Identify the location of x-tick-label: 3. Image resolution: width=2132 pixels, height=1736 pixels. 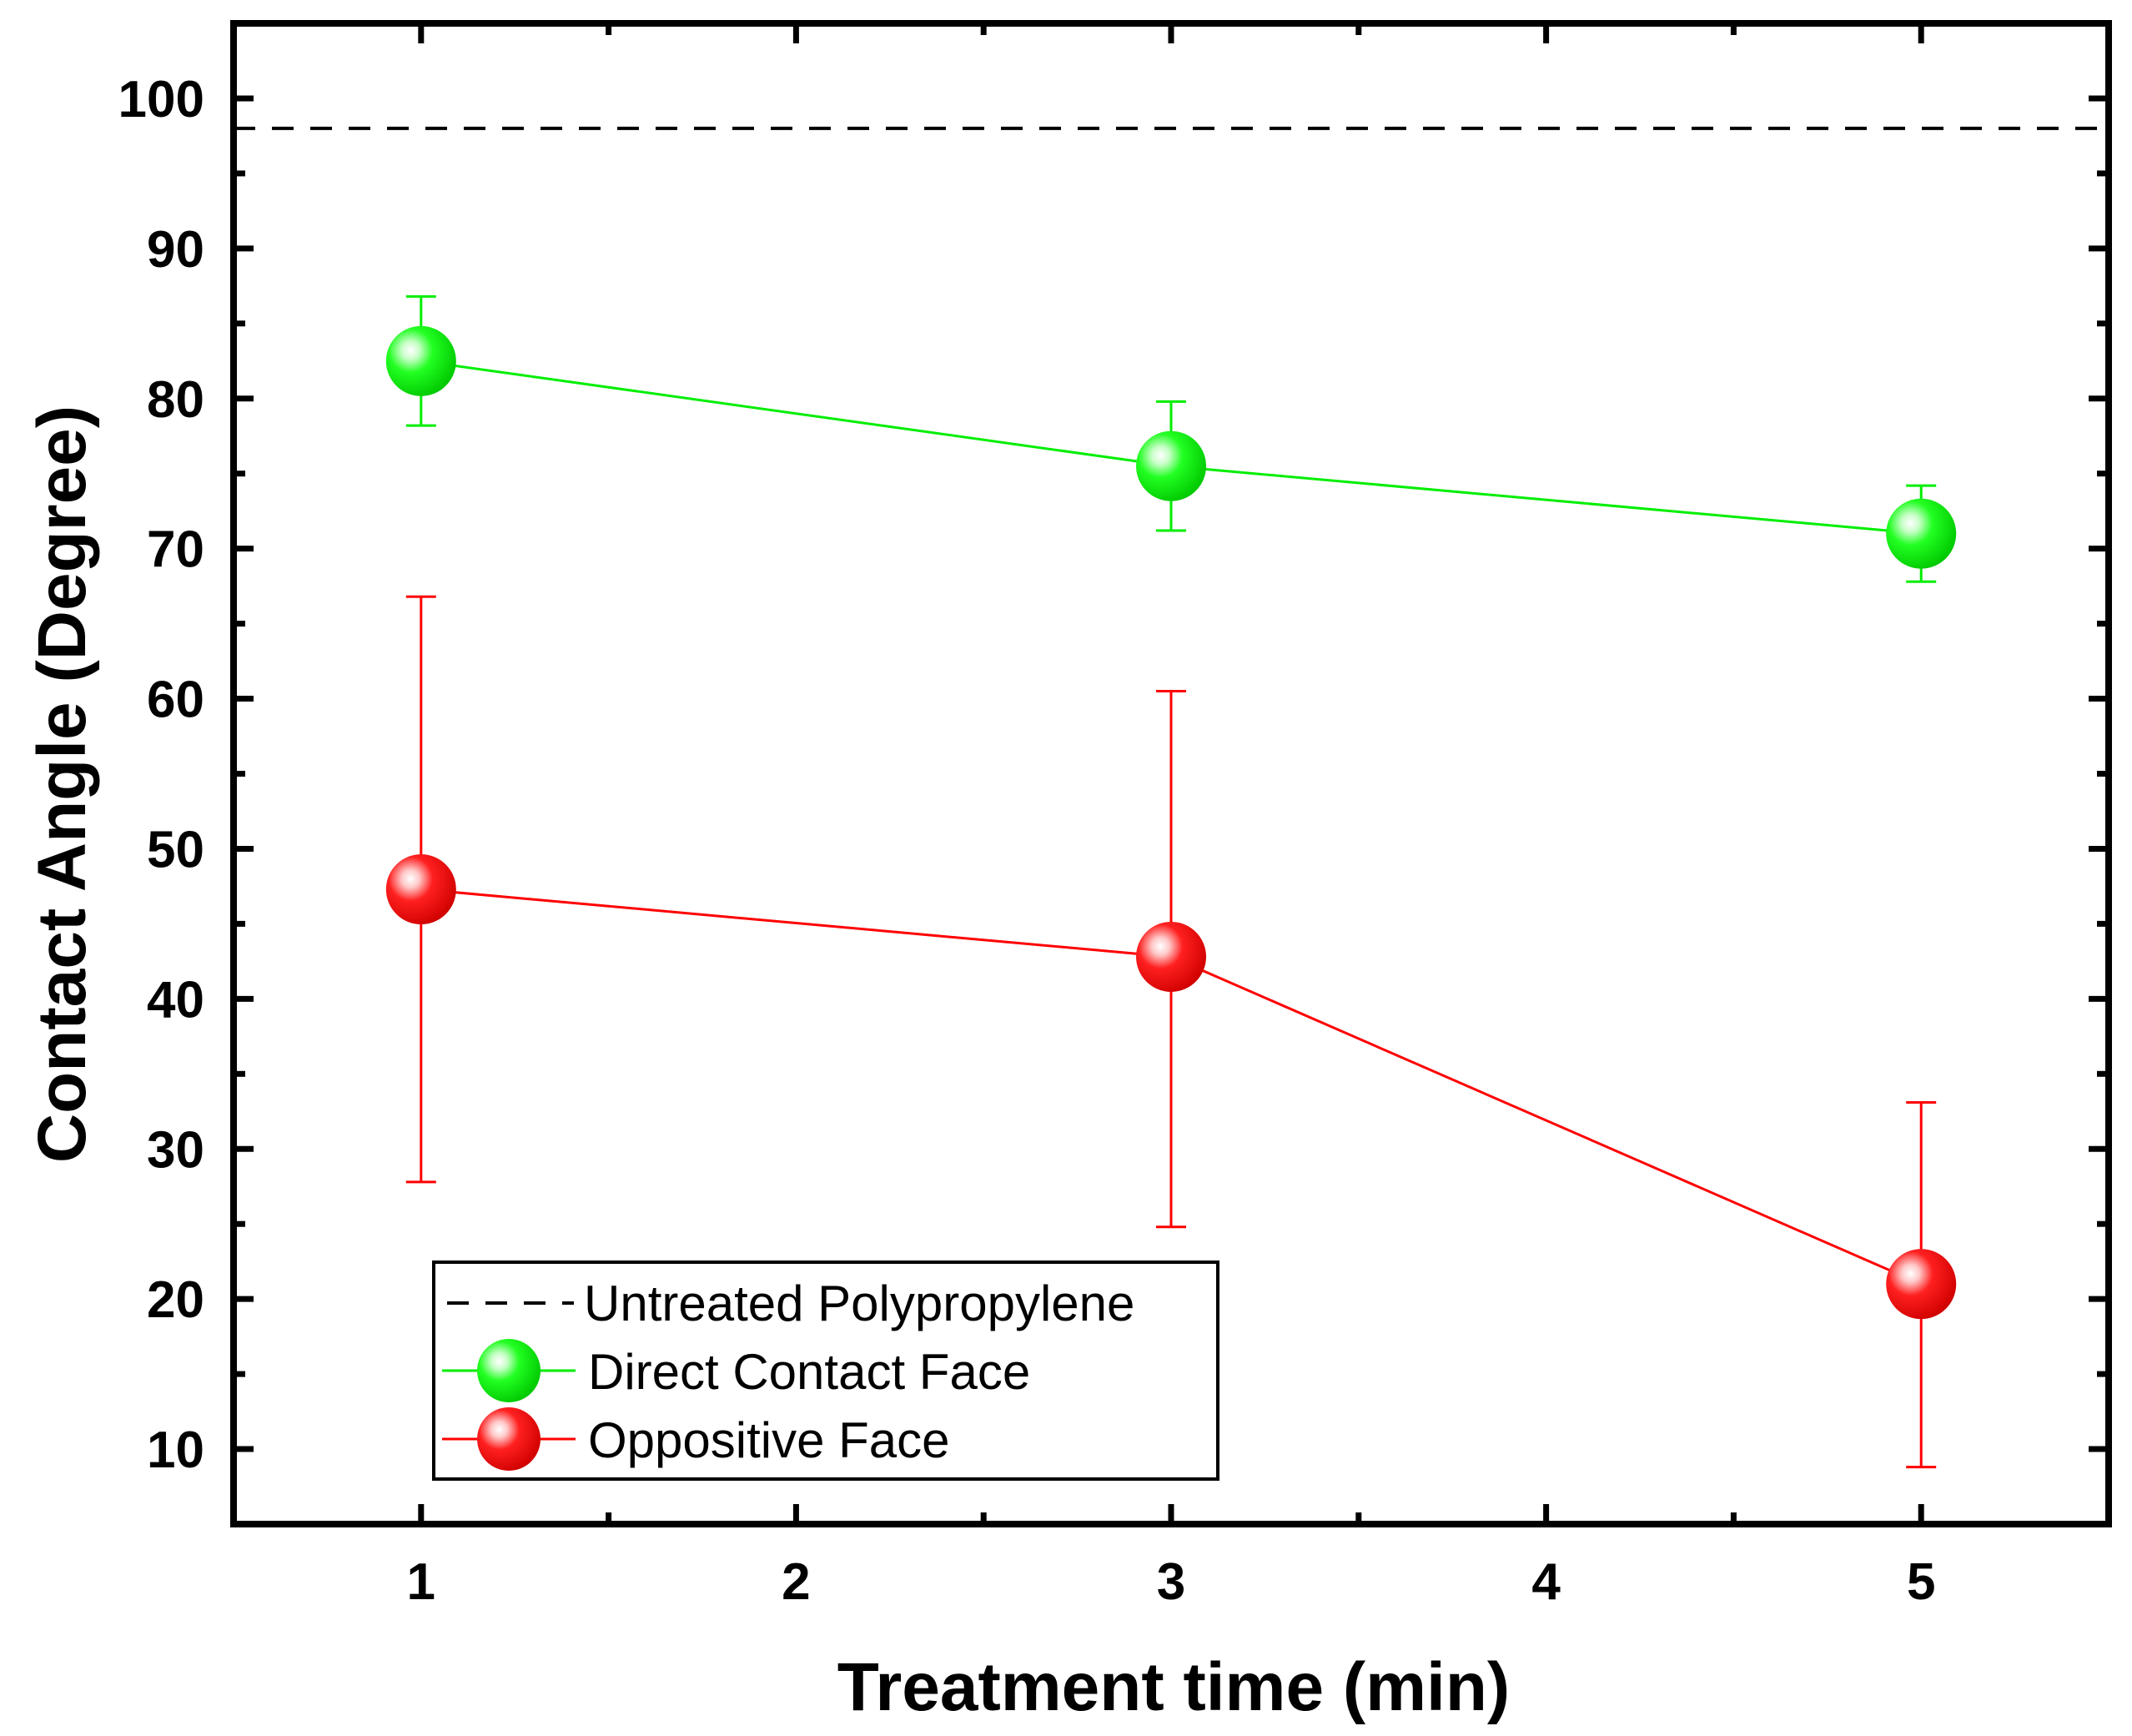
(1171, 1582).